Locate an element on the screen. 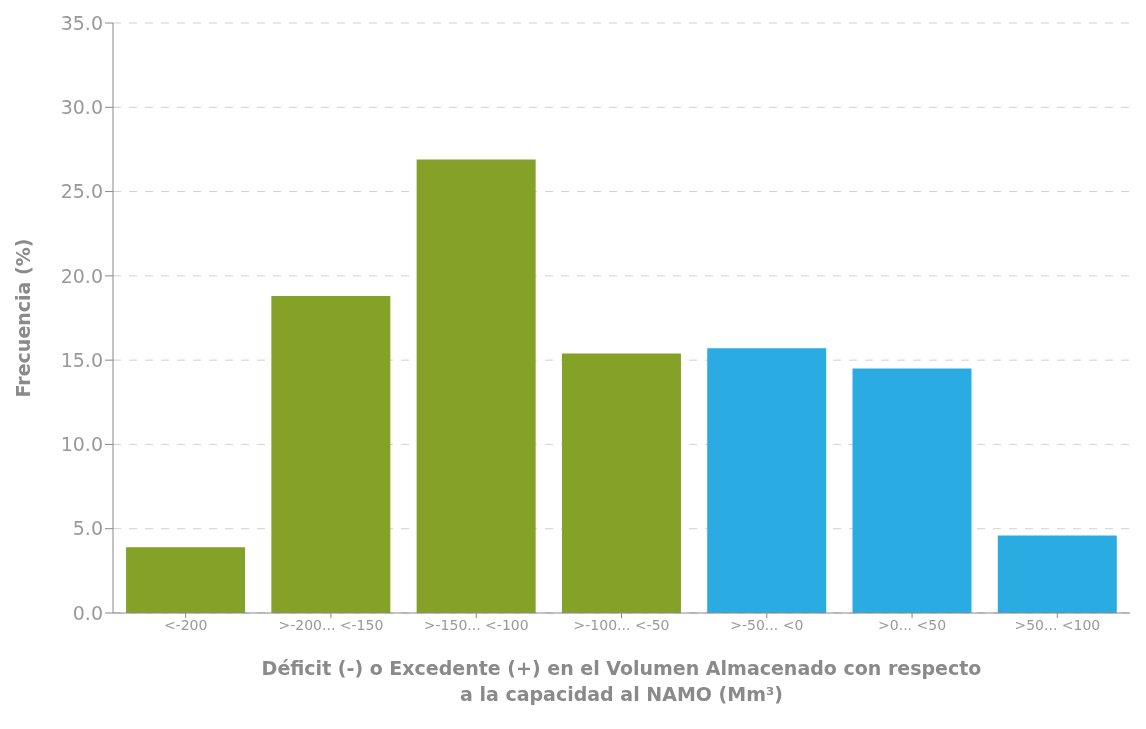 The height and width of the screenshot is (729, 1146). x-tick-label: >-100... <-50 is located at coordinates (621, 624).